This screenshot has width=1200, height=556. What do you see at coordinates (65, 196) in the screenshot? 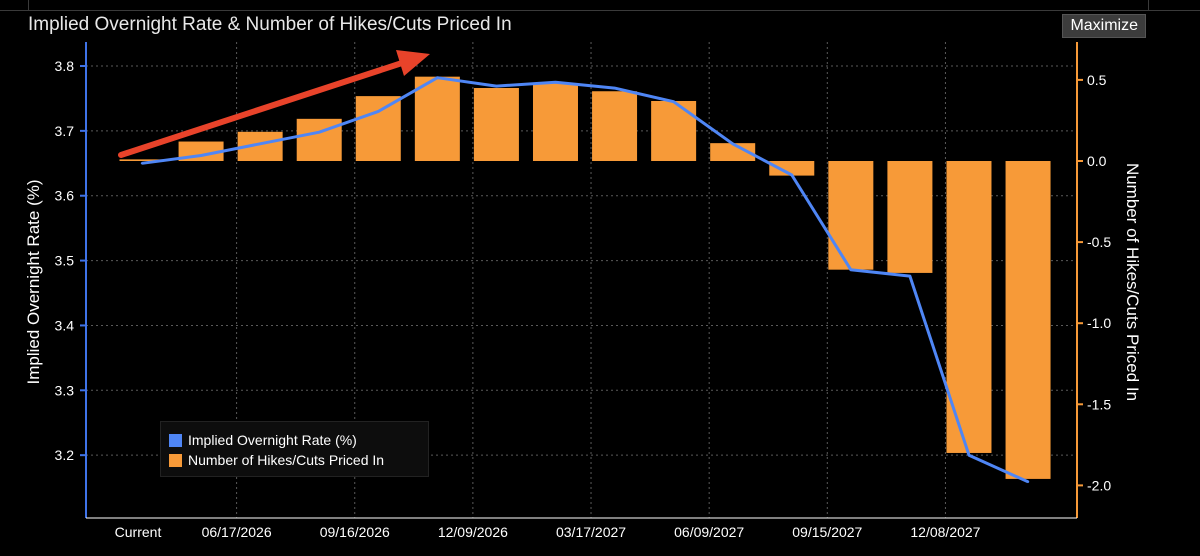
I see `y-left-tick-label: 3.6` at bounding box center [65, 196].